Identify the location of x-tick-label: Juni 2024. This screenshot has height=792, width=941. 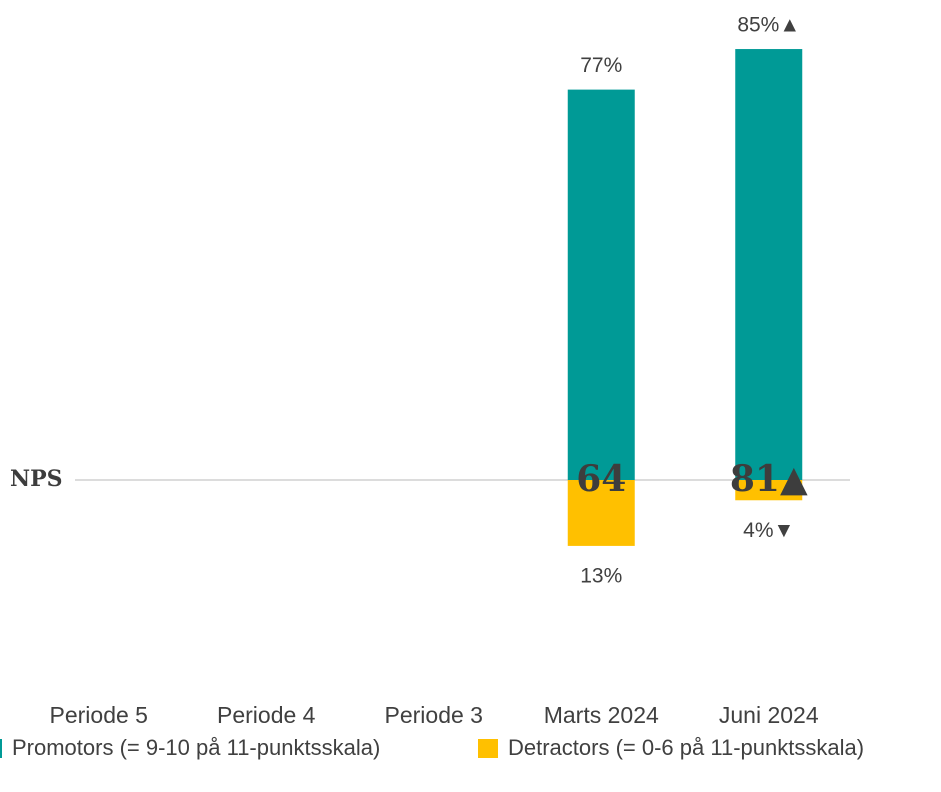
(769, 715).